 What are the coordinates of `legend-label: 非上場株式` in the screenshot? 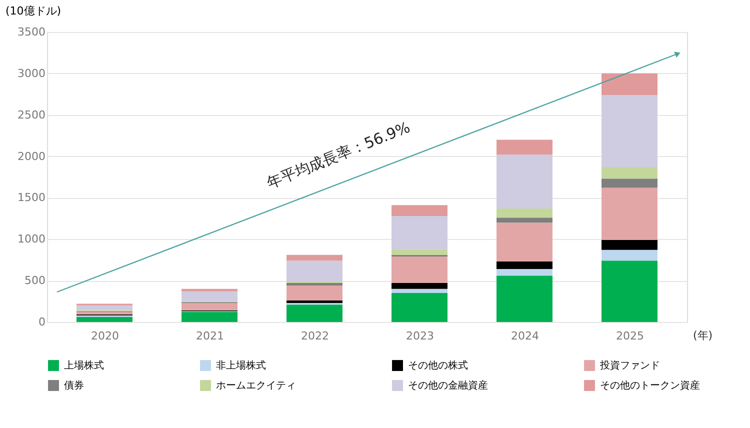 It's located at (241, 366).